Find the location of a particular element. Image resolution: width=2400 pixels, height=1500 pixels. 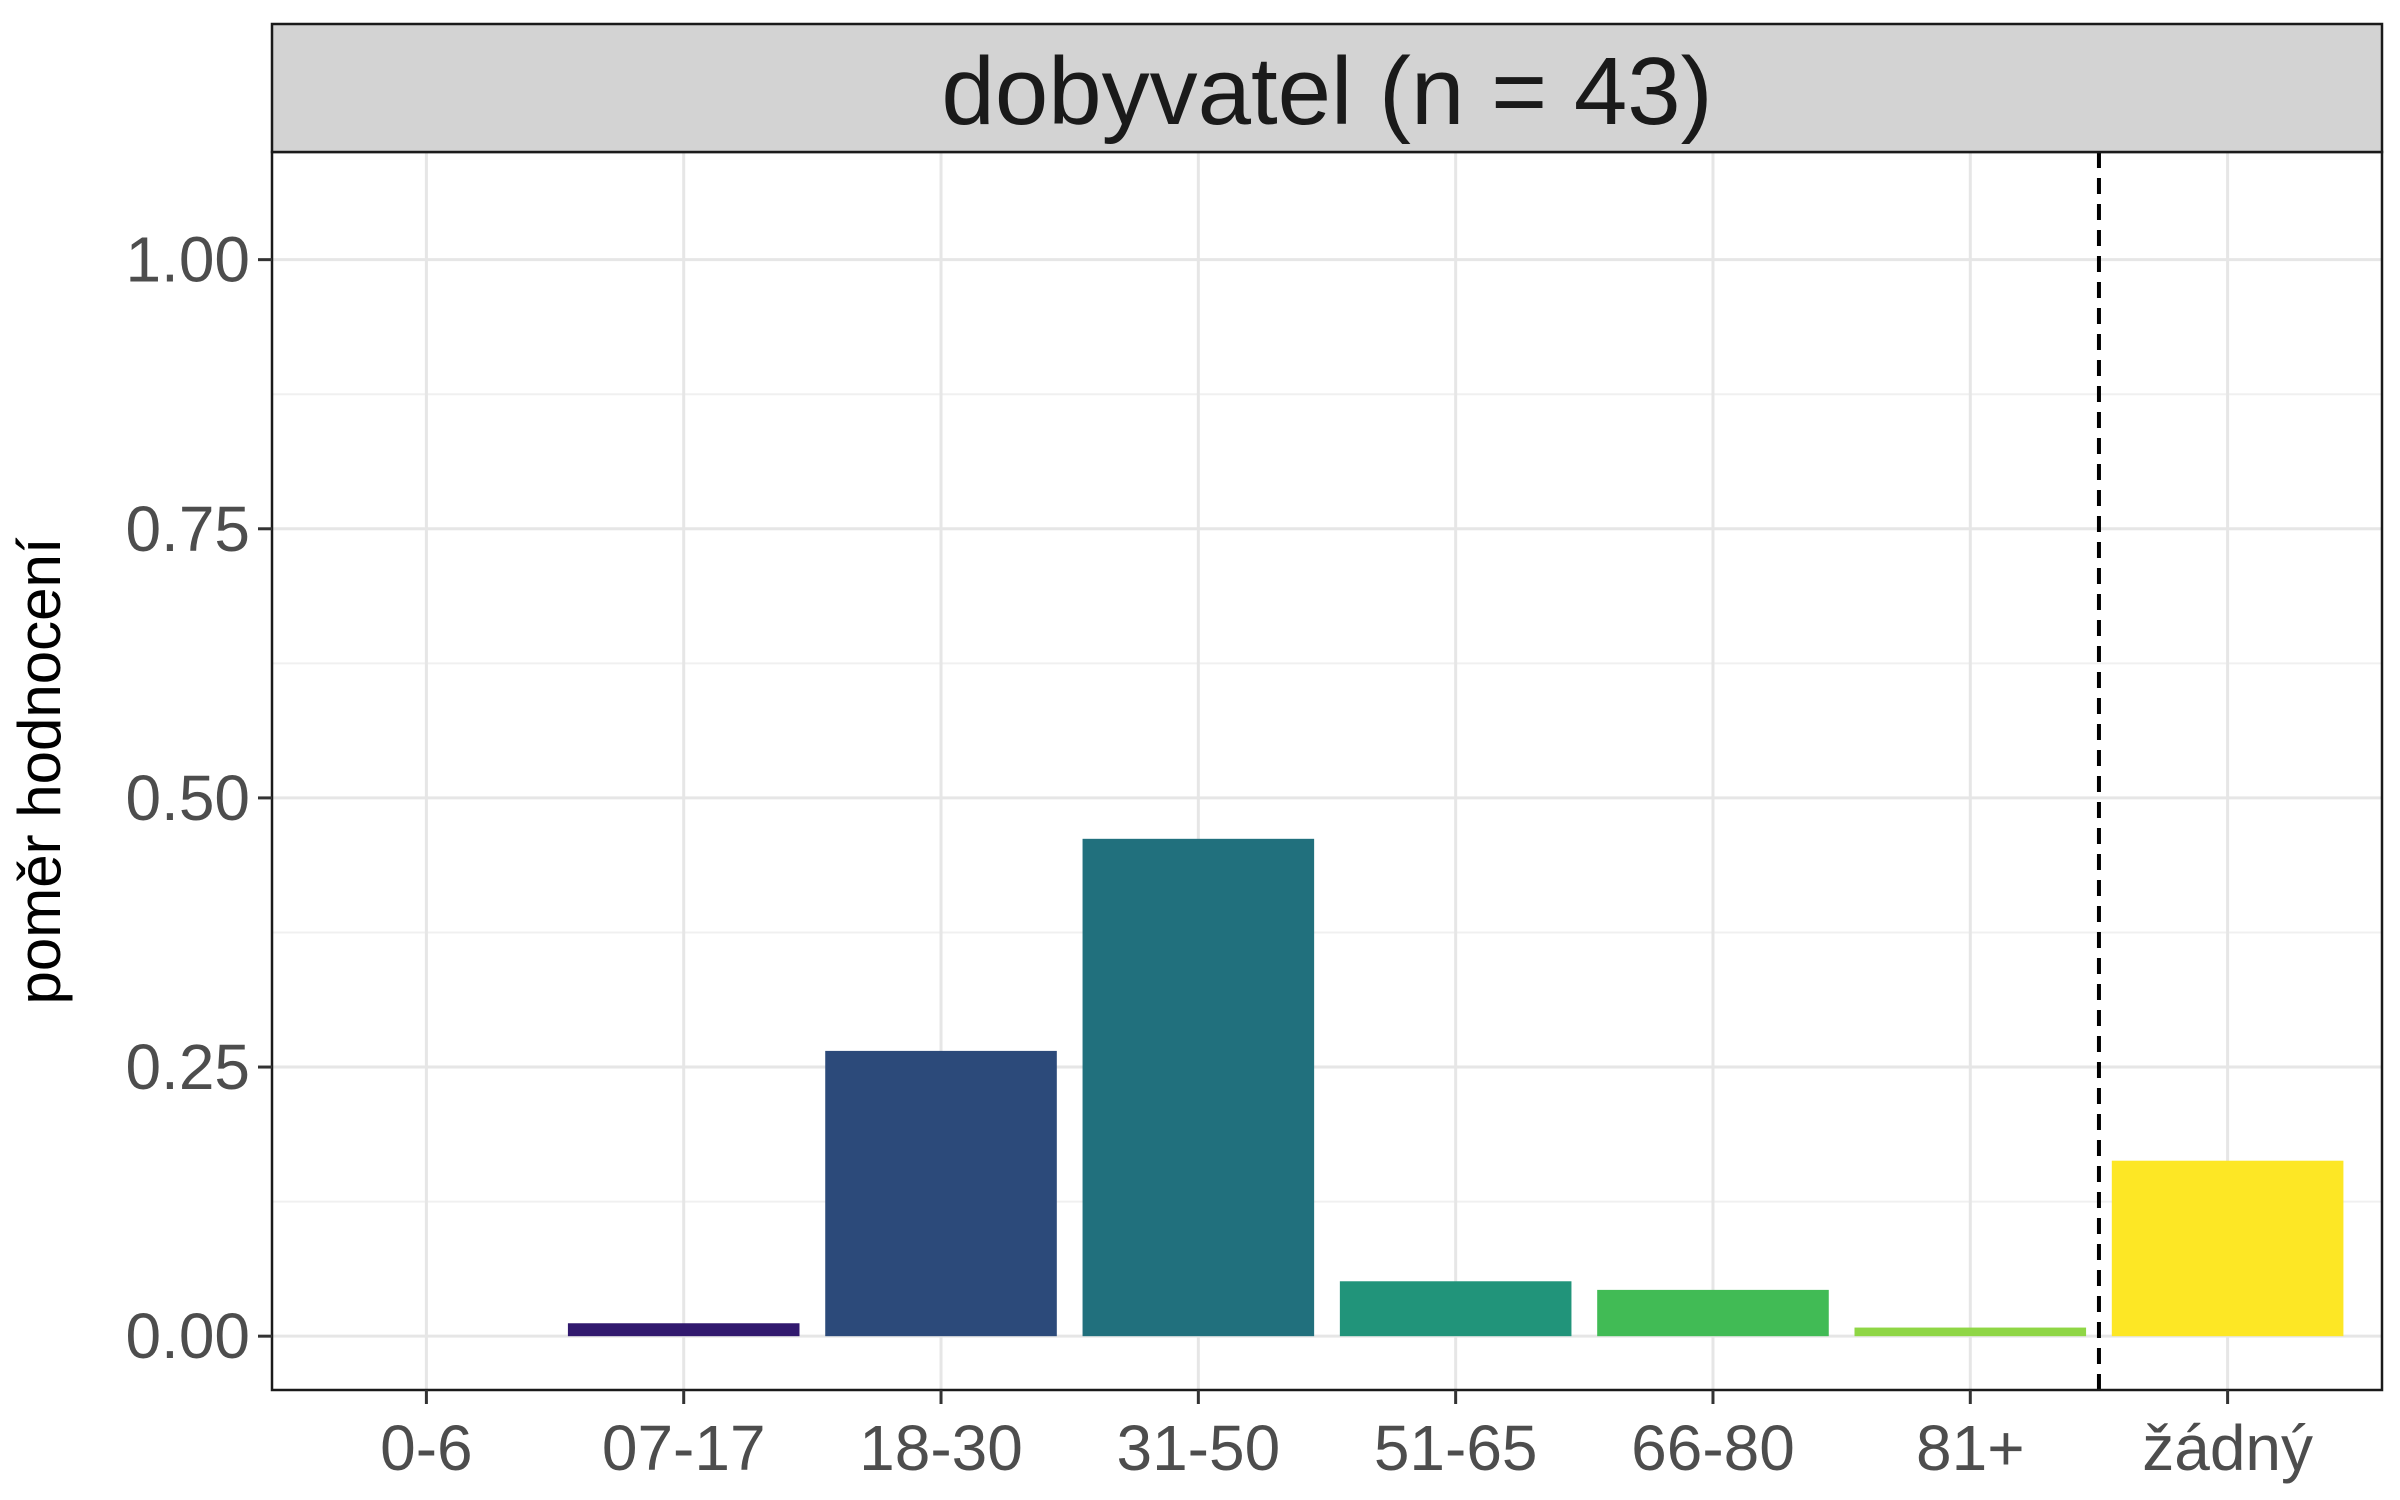

bar-žádný is located at coordinates (2227, 1248).